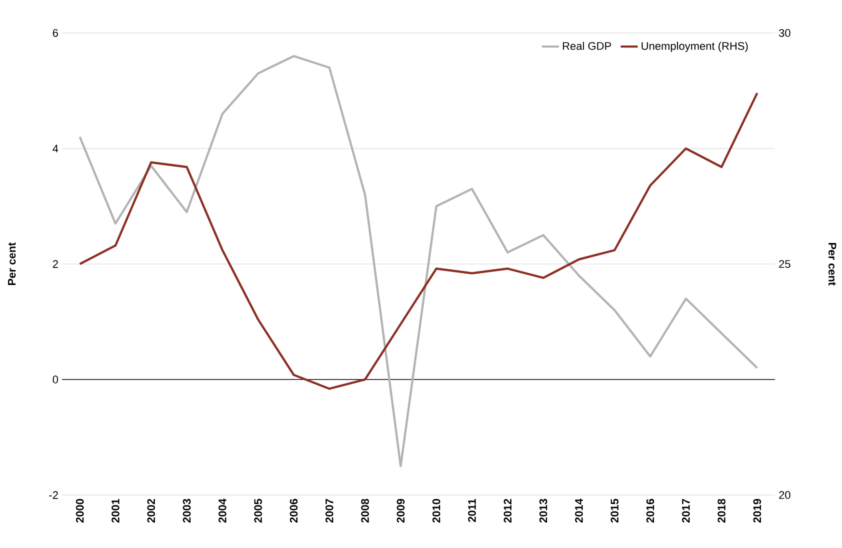  I want to click on x-tick-label: 2011, so click(472, 510).